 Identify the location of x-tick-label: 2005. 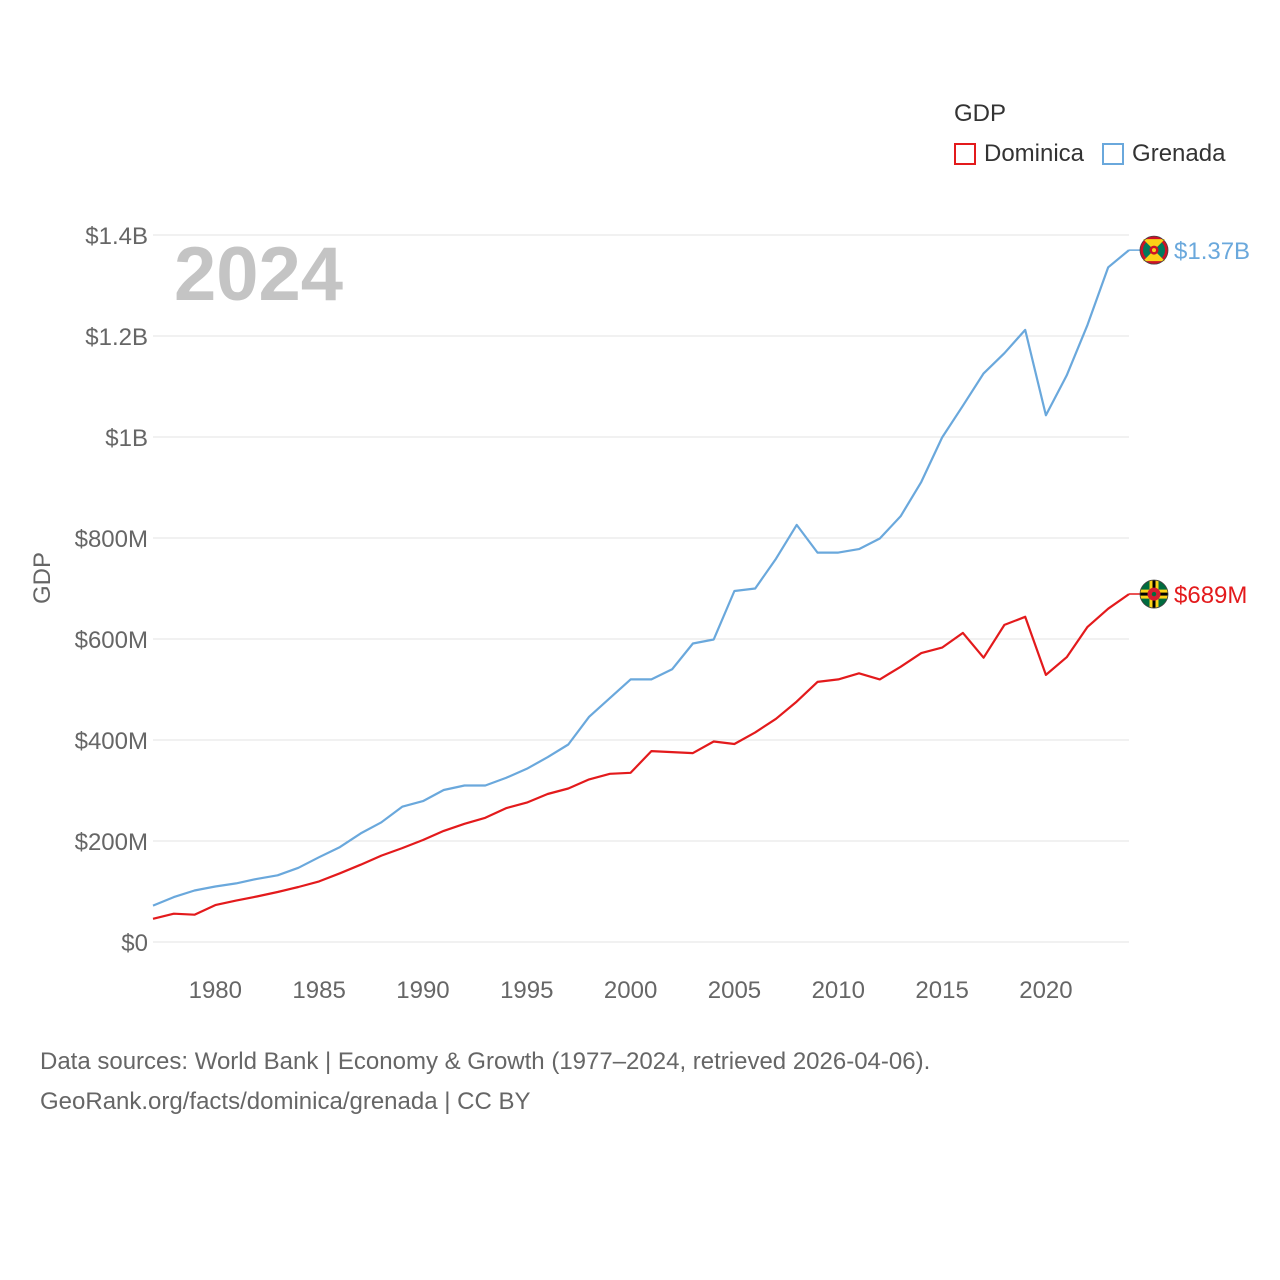
(734, 990).